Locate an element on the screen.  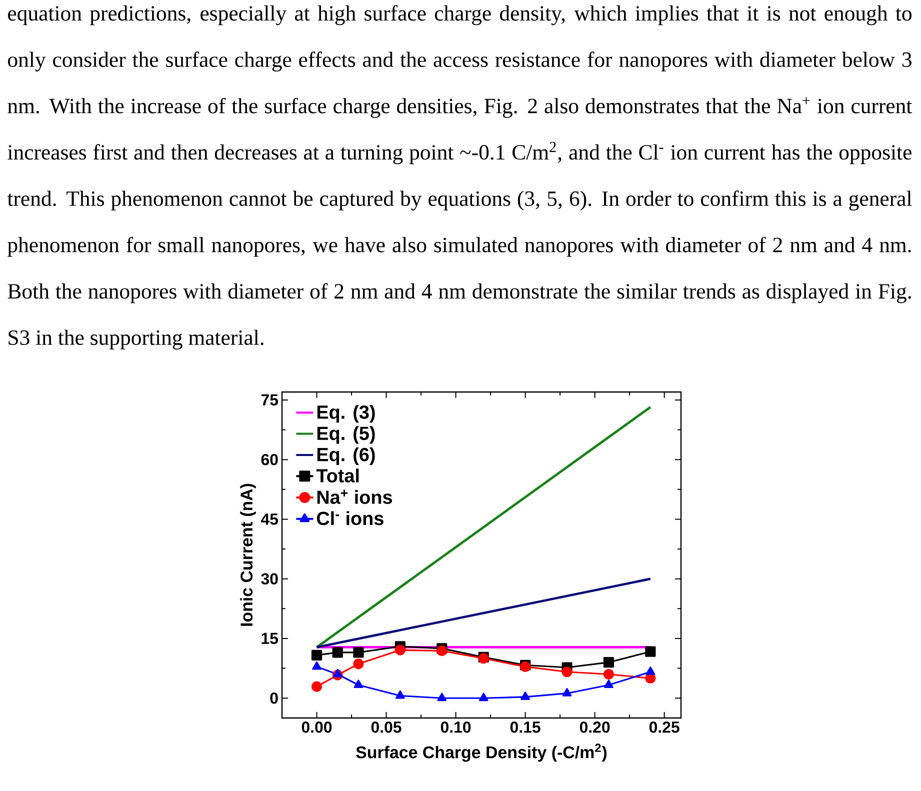
legend-label: Eq. (5) is located at coordinates (346, 435).